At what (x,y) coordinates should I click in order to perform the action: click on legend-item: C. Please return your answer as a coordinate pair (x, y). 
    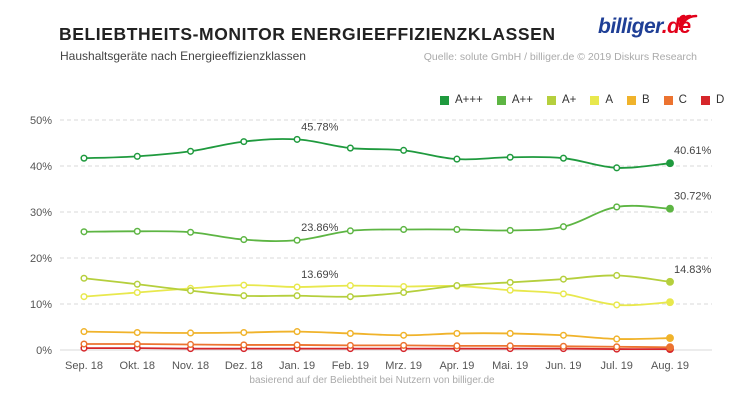
    Looking at the image, I should click on (675, 100).